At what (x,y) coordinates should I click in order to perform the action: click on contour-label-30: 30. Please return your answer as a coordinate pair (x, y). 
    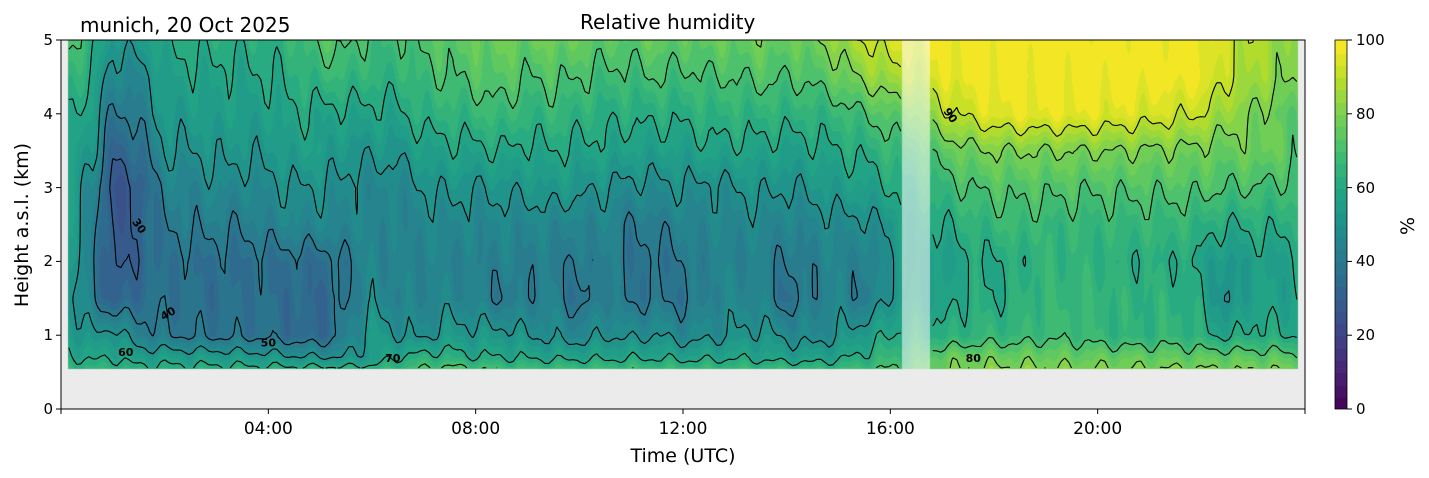
    Looking at the image, I should click on (139, 226).